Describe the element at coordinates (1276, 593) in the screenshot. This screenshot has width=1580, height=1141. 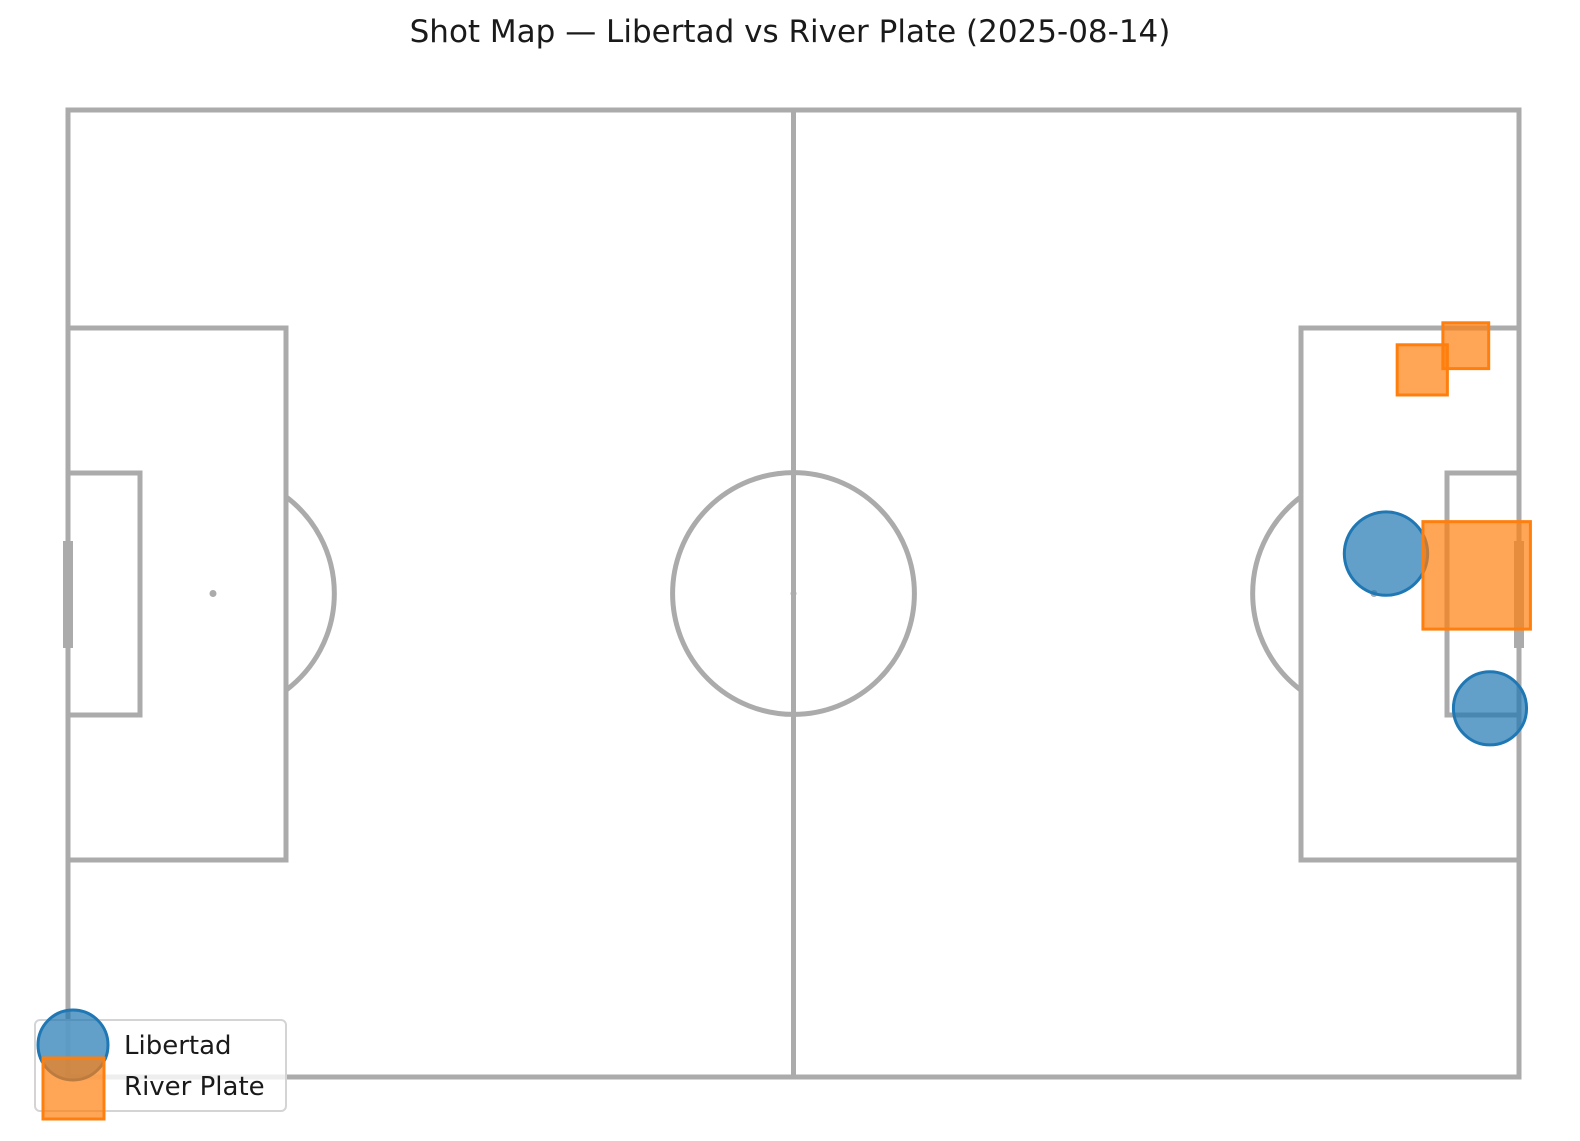
I see `right-penalty-arc` at that location.